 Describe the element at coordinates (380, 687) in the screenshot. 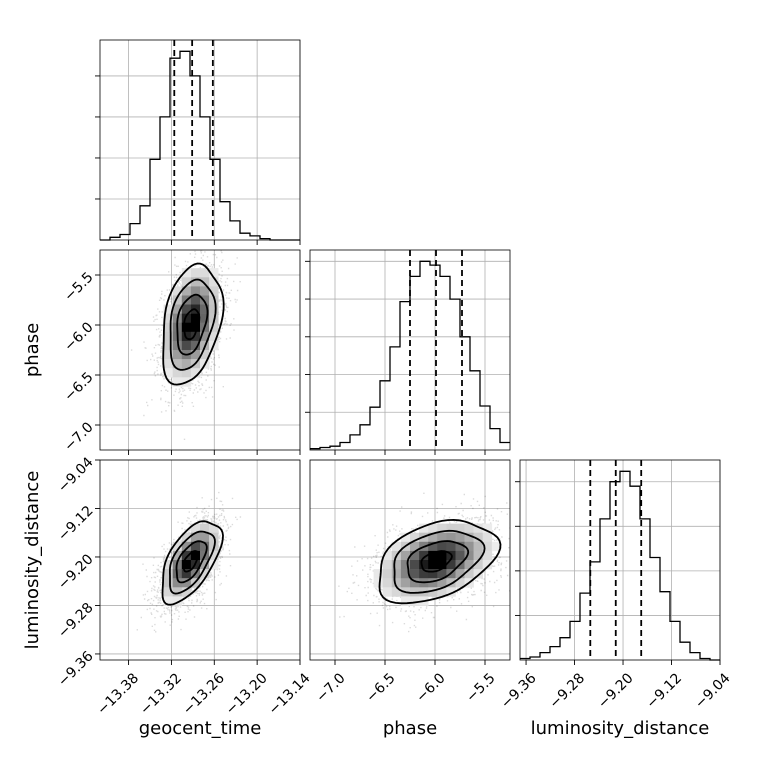

I see `x-tick-label: −6.5` at that location.